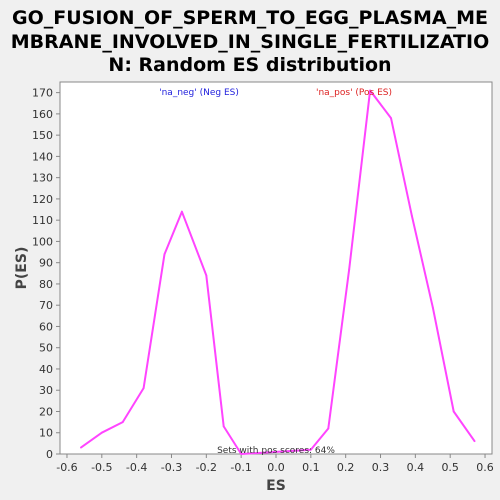 The width and height of the screenshot is (500, 500). What do you see at coordinates (42, 135) in the screenshot?
I see `y-tick-label: 150` at bounding box center [42, 135].